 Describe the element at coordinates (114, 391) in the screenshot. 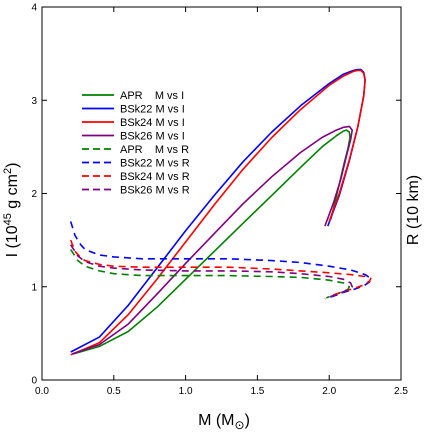

I see `x-tick-label: 0.5` at that location.